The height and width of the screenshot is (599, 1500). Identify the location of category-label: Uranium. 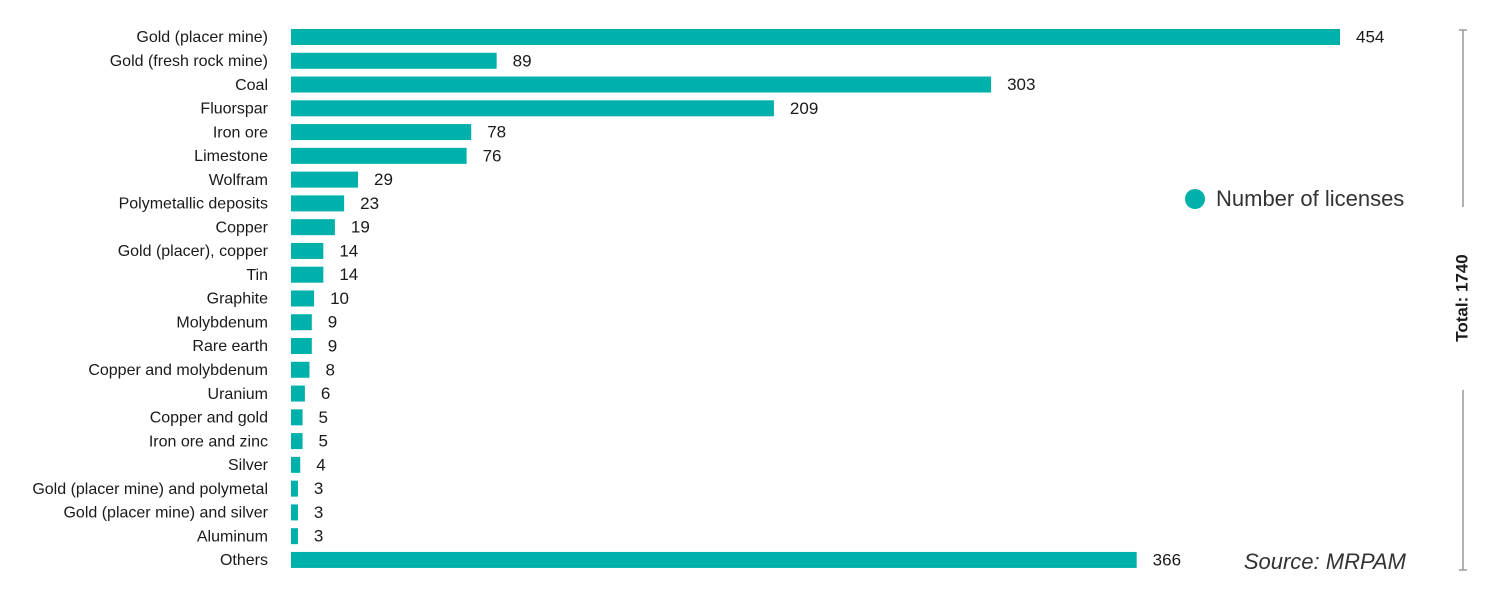
(238, 394).